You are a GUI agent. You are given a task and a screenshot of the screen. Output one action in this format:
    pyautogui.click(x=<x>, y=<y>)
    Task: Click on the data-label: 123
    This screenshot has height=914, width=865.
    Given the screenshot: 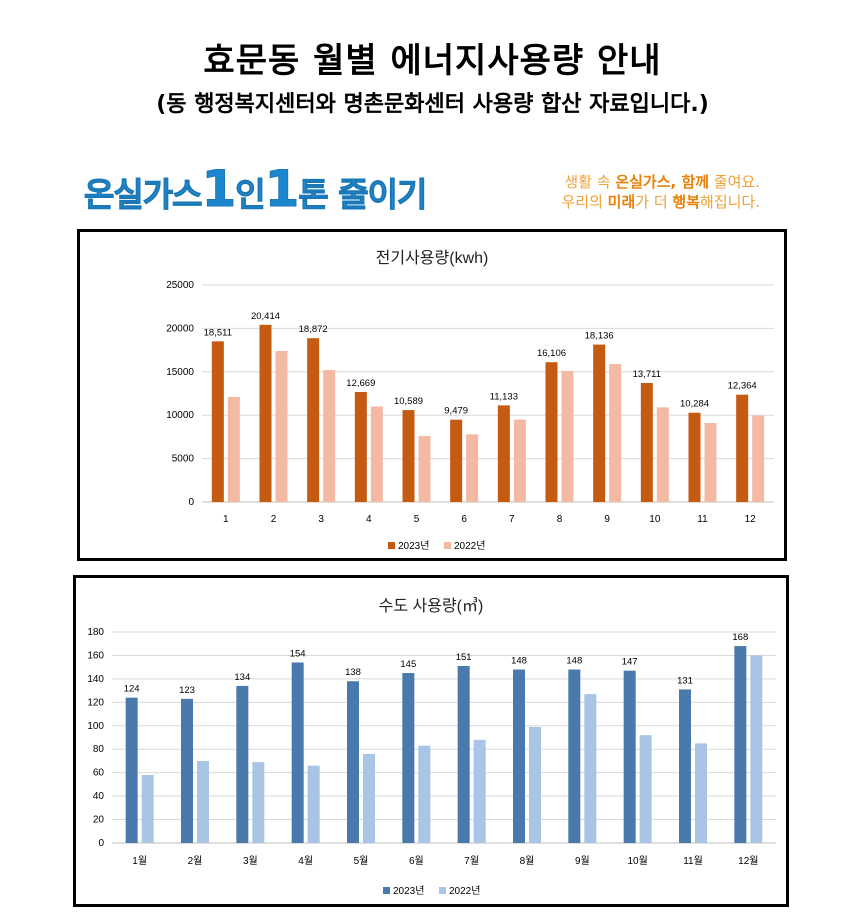 What is the action you would take?
    pyautogui.click(x=187, y=690)
    